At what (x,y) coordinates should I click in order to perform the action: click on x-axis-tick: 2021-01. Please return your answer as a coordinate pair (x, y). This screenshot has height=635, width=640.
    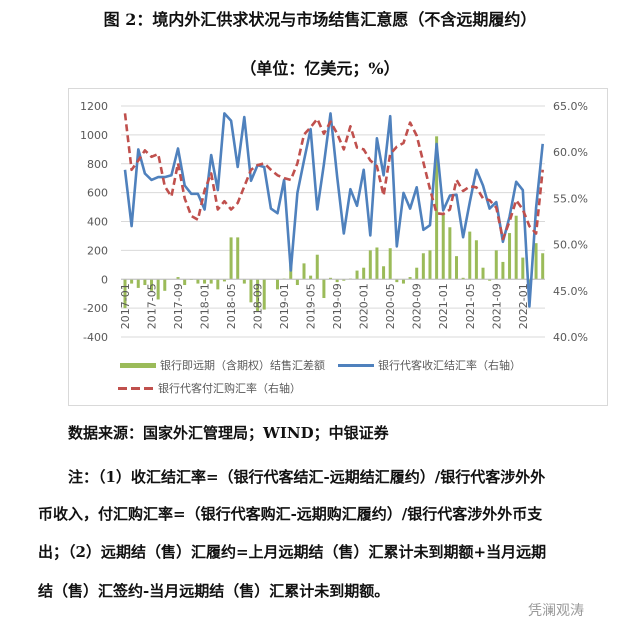
    Looking at the image, I should click on (443, 306).